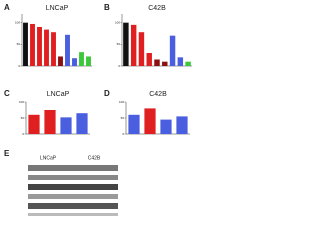  What do you see at coordinates (107, 93) in the screenshot?
I see `panel-label: D` at bounding box center [107, 93].